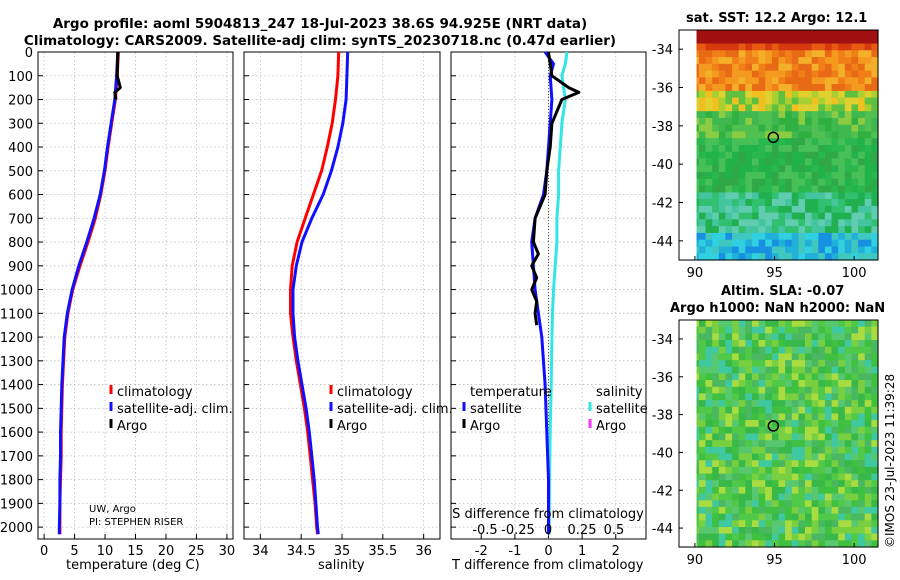 The width and height of the screenshot is (900, 580). What do you see at coordinates (260, 551) in the screenshot?
I see `salinity-xtick-label: 34` at bounding box center [260, 551].